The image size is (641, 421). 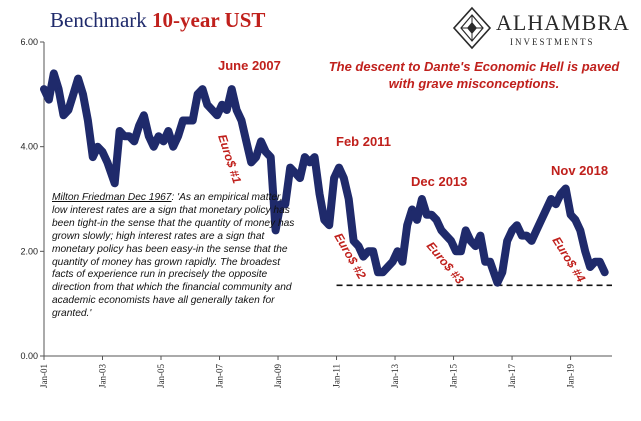 I want to click on quote-attribution: Milton Friedman Dec 1967, so click(x=112, y=197).